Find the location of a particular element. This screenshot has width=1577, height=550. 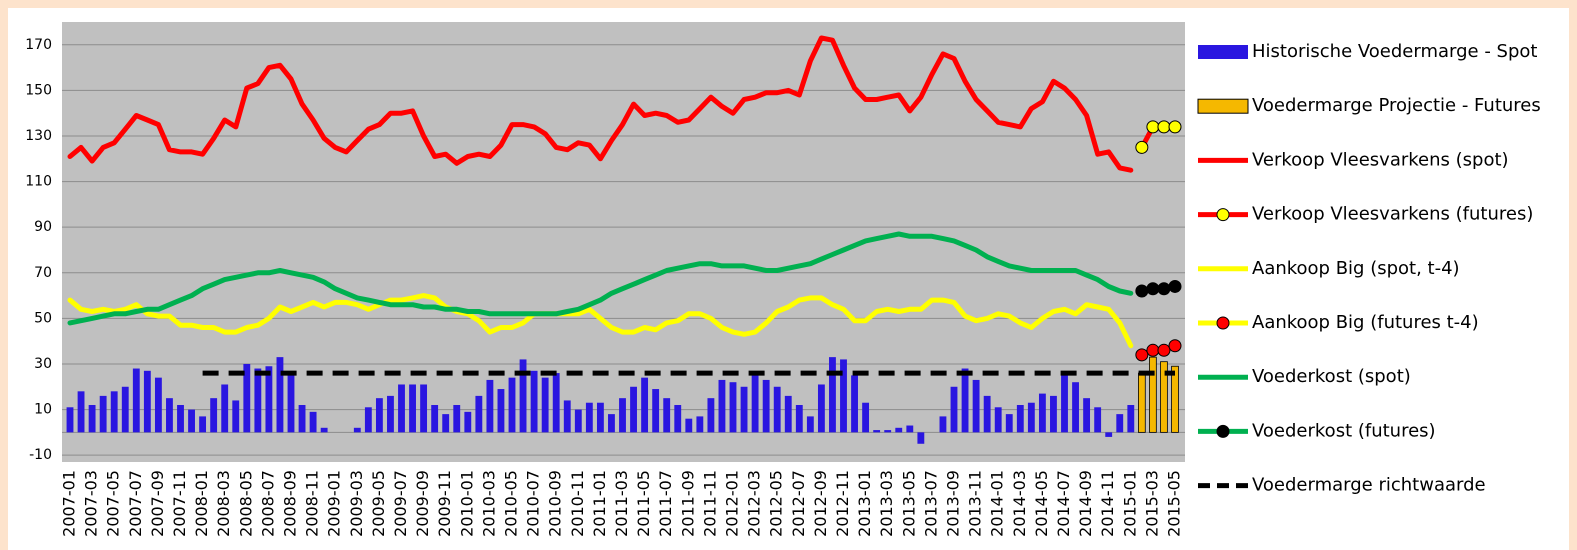

x-tick-label: 2011-09 is located at coordinates (687, 503).